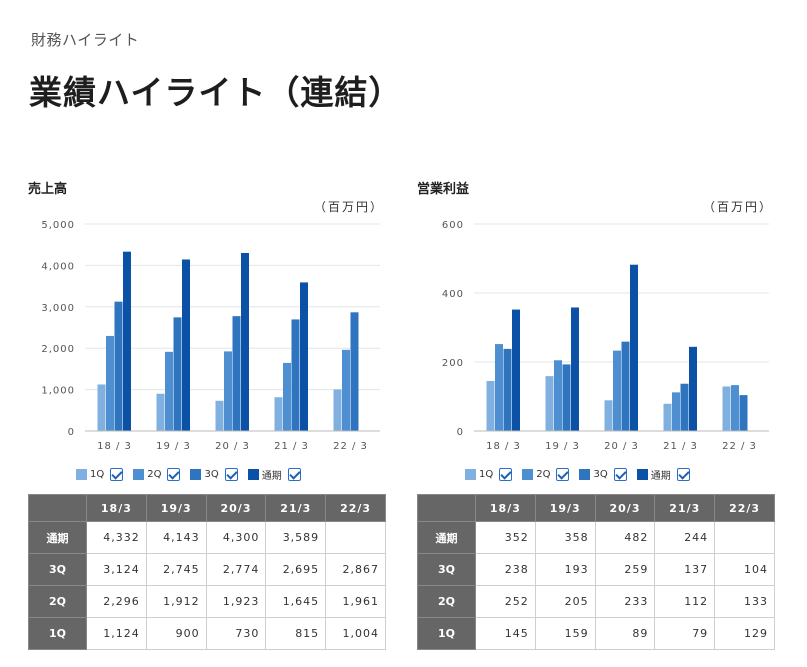 The width and height of the screenshot is (807, 667). What do you see at coordinates (48, 189) in the screenshot?
I see `chart-title: 売上高` at bounding box center [48, 189].